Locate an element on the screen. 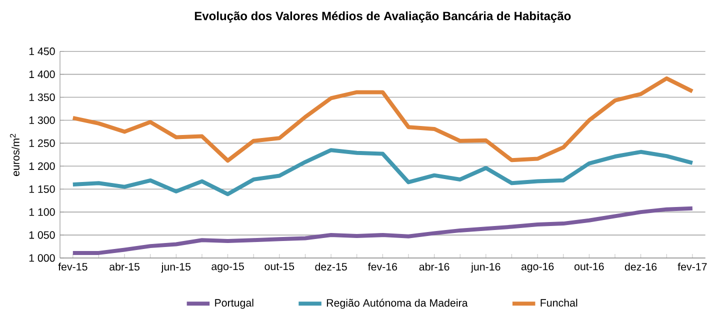 Image resolution: width=721 pixels, height=332 pixels. x-tick-label: out-15 is located at coordinates (279, 266).